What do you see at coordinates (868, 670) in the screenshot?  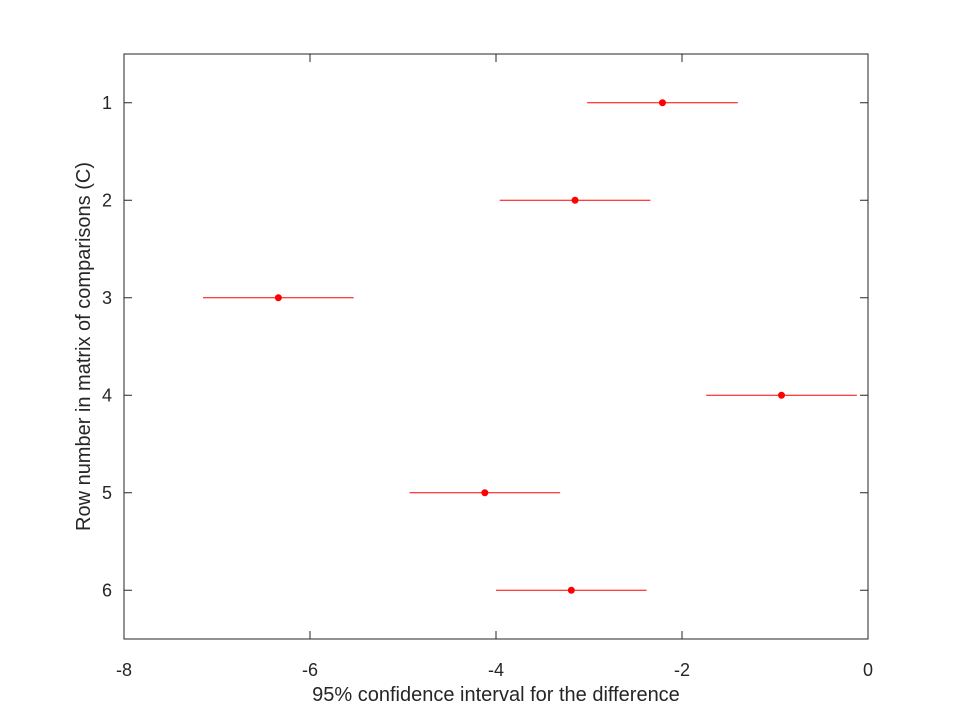 I see `x-tick-label: 0` at bounding box center [868, 670].